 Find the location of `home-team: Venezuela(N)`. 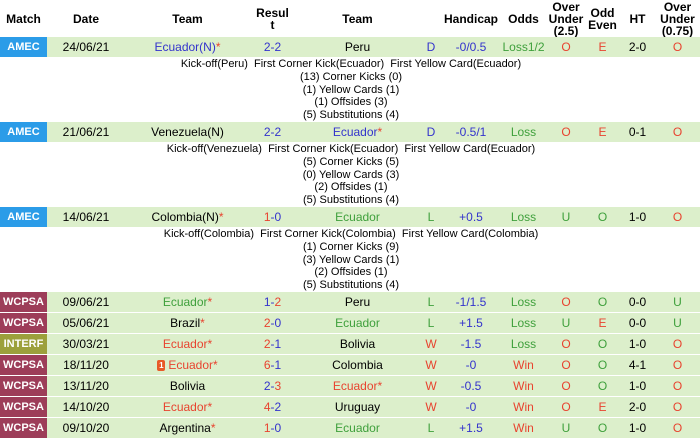

home-team: Venezuela(N) is located at coordinates (187, 132).